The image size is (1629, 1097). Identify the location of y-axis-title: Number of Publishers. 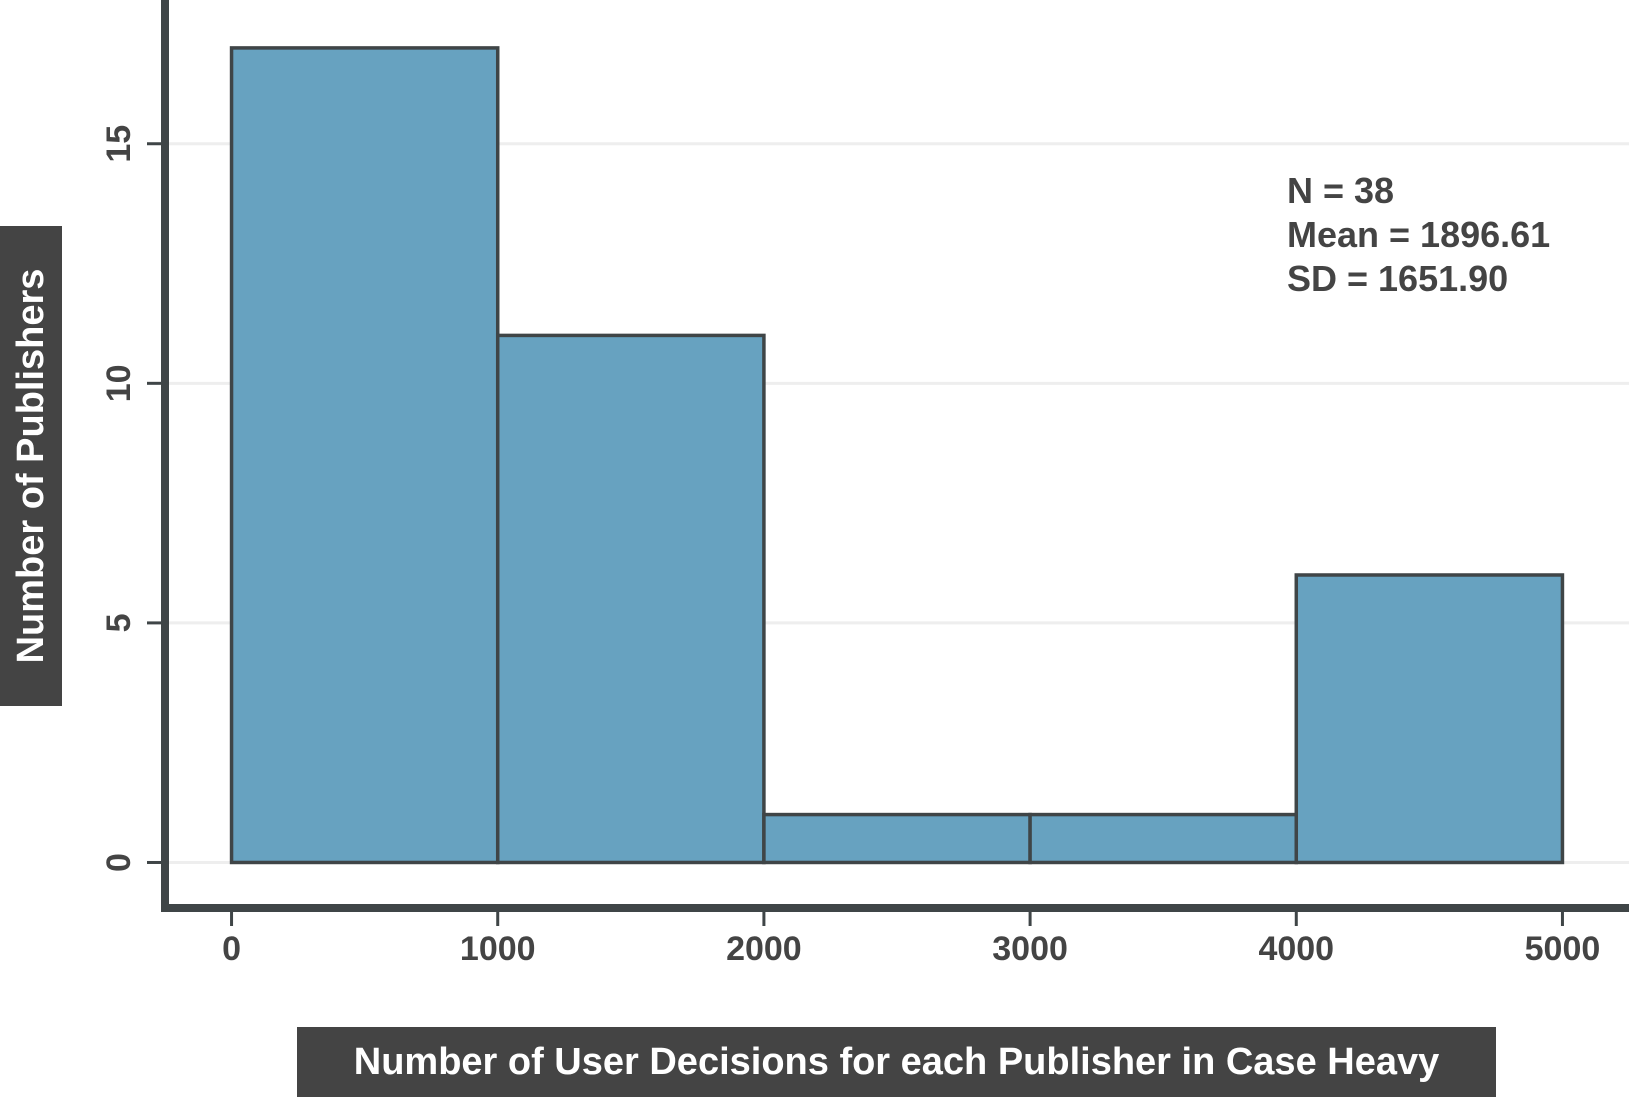
(31, 466).